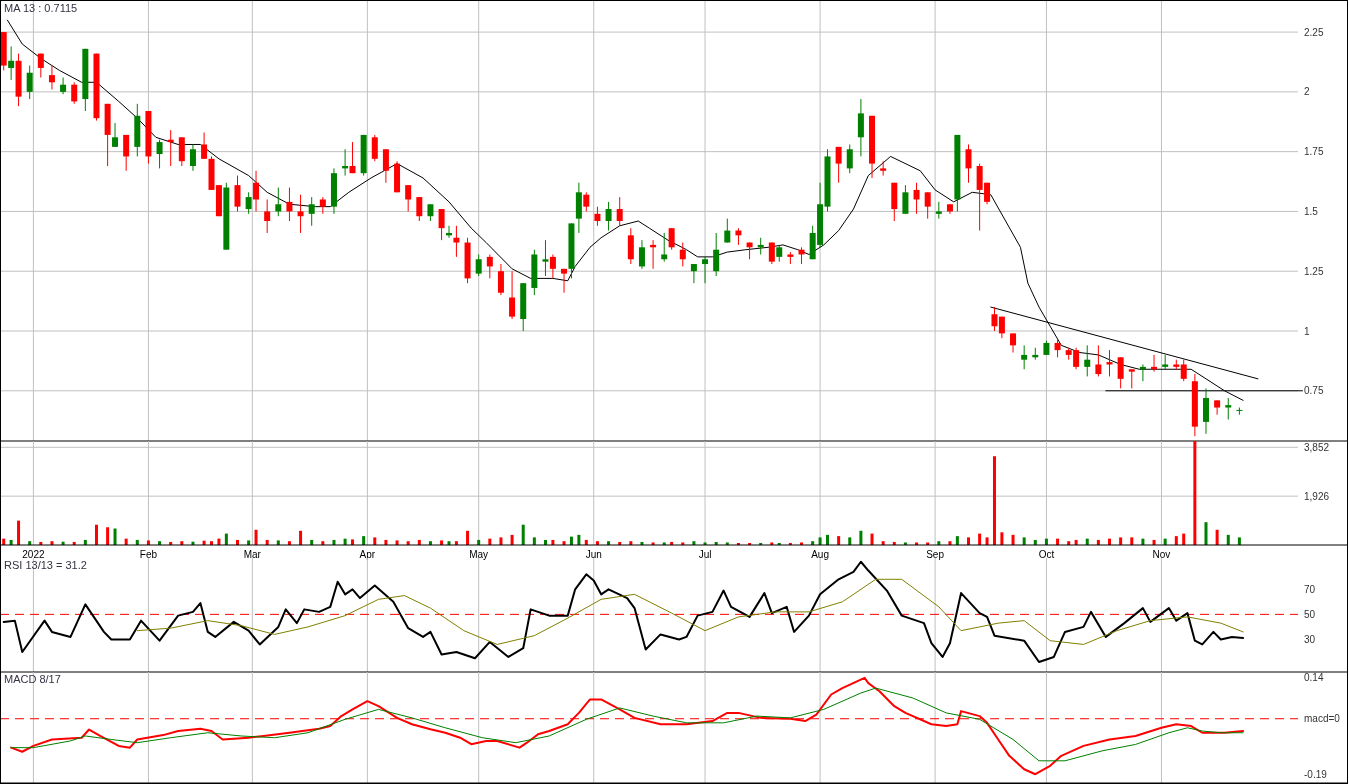  I want to click on chart-title: RSI 13/13 = 31.2, so click(45, 565).